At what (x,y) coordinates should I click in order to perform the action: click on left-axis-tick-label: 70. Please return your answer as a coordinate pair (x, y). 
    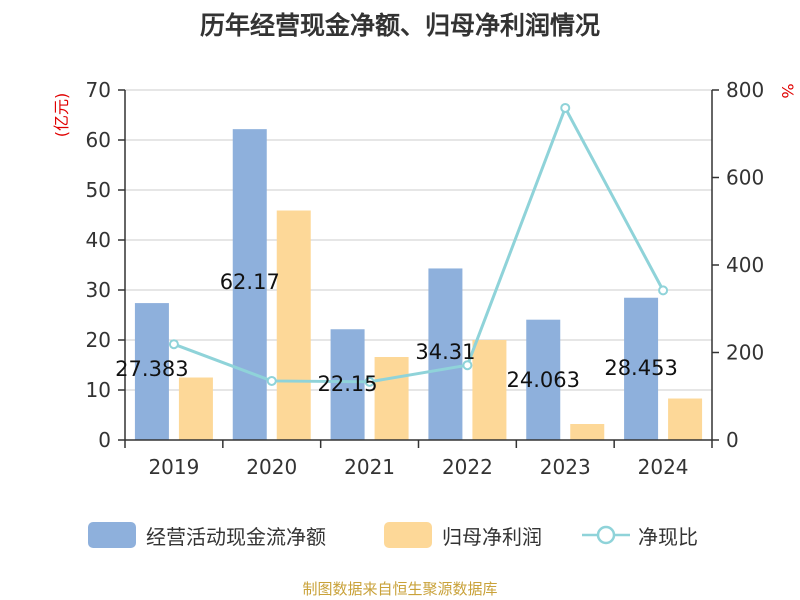
    Looking at the image, I should click on (98, 90).